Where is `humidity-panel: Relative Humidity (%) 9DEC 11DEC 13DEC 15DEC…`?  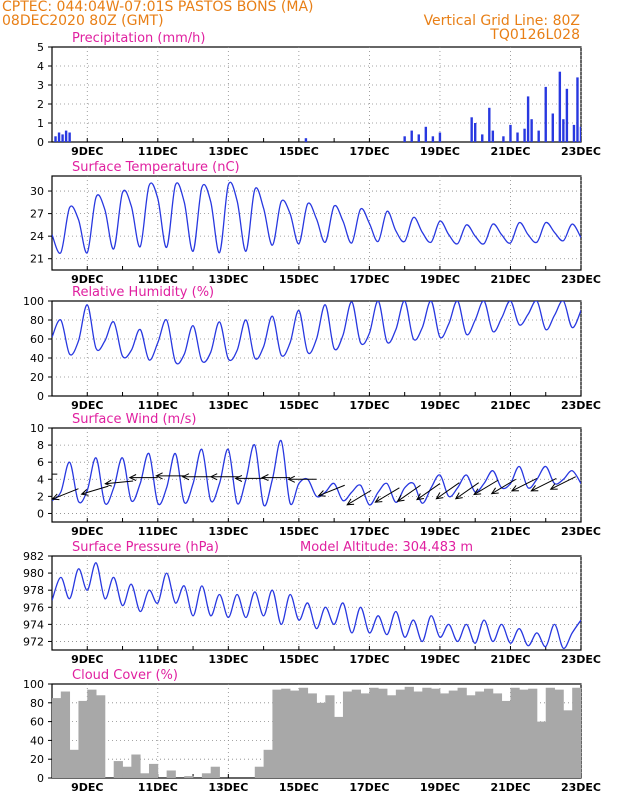
humidity-panel: Relative Humidity (%) 9DEC 11DEC 13DEC 15DEC… is located at coordinates (312, 348).